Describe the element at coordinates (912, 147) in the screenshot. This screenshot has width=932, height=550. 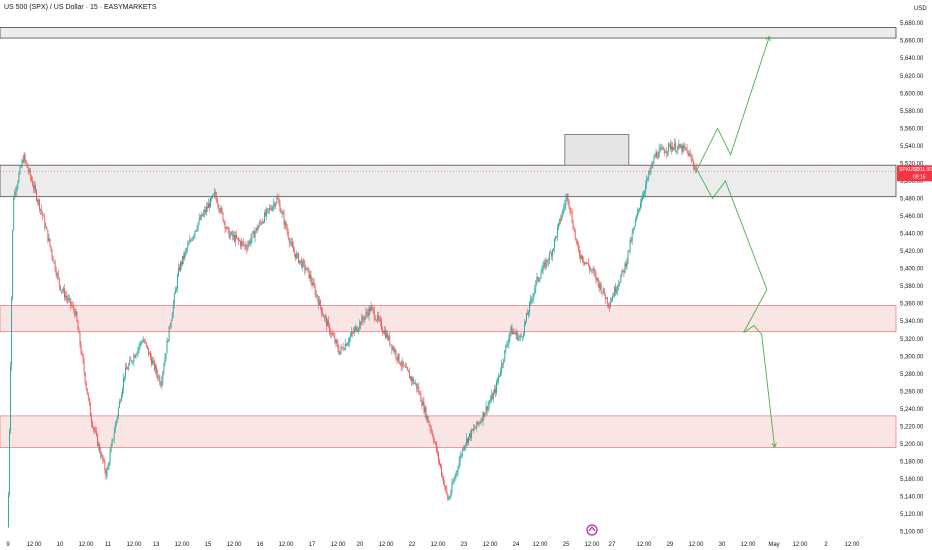
I see `y-tick-label: 5,540.00` at that location.